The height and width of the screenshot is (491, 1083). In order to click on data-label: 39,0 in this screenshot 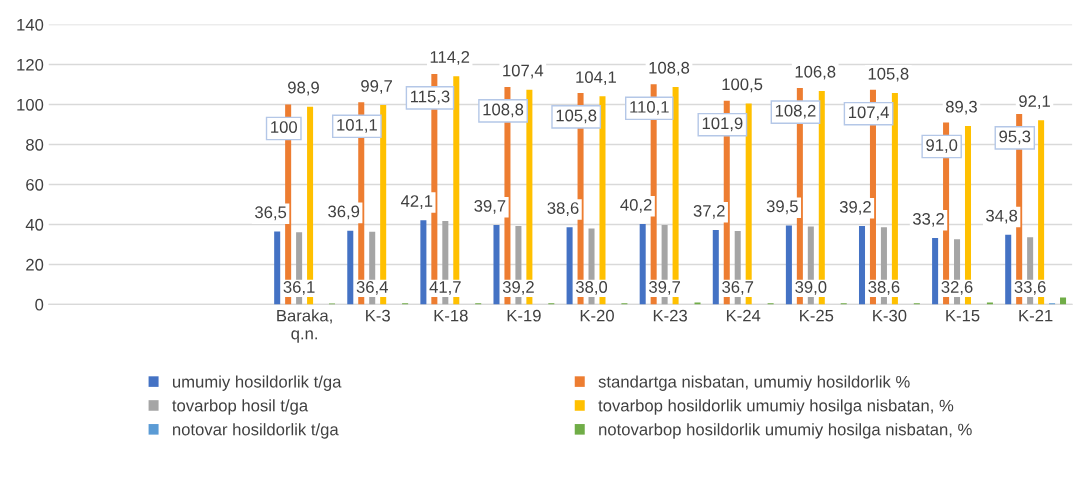, I will do `click(811, 288)`.